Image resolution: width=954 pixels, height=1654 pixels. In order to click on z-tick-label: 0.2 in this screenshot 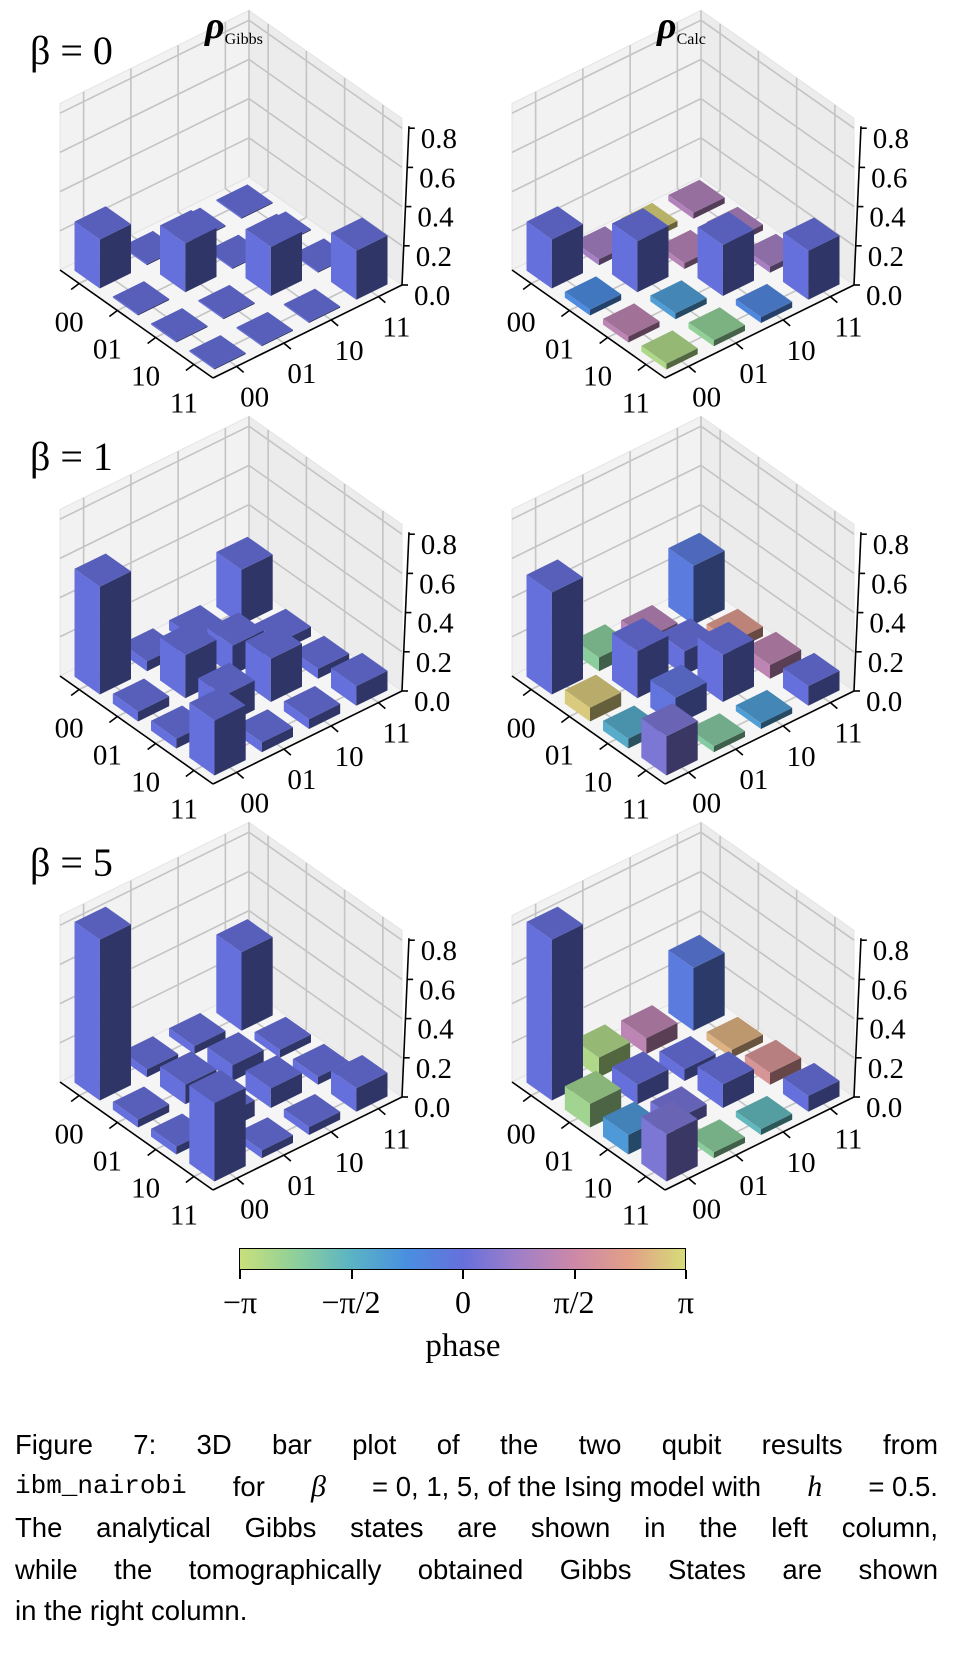, I will do `click(886, 257)`.